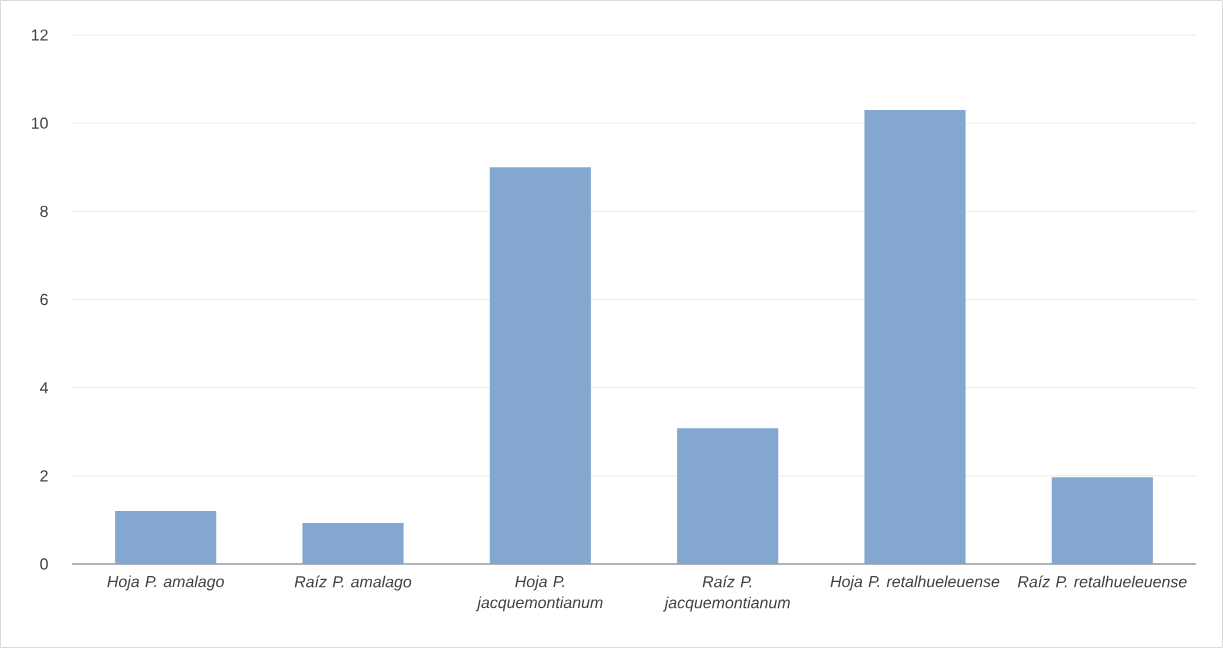  What do you see at coordinates (44, 211) in the screenshot?
I see `y-tick-label: 8` at bounding box center [44, 211].